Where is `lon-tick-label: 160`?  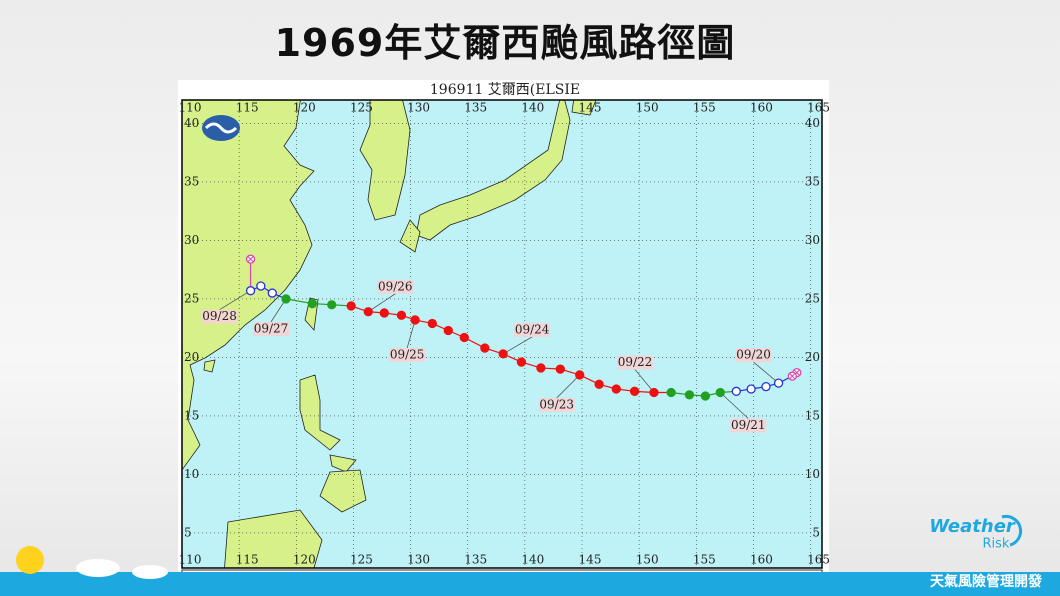
lon-tick-label: 160 is located at coordinates (761, 108).